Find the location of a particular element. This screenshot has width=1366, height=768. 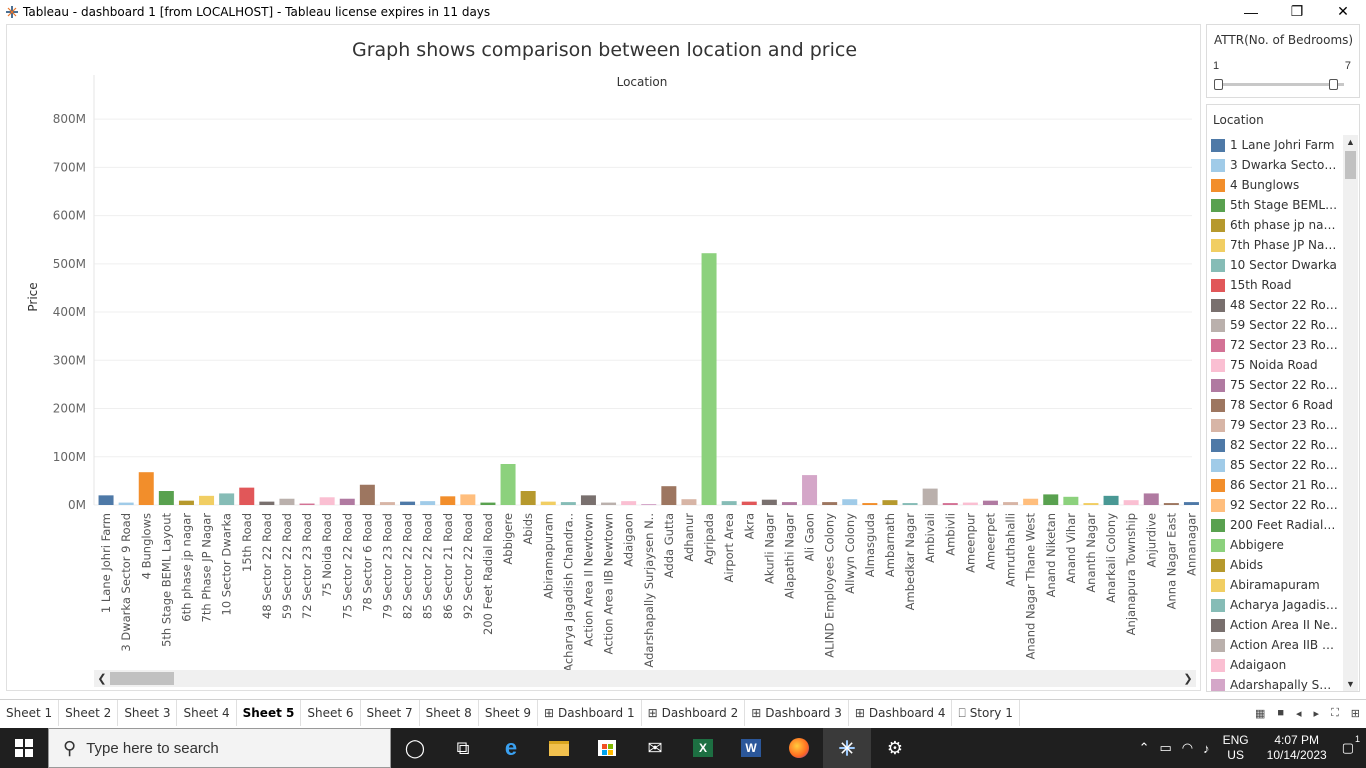

scroll-down-icon: ▼ is located at coordinates (1350, 684).